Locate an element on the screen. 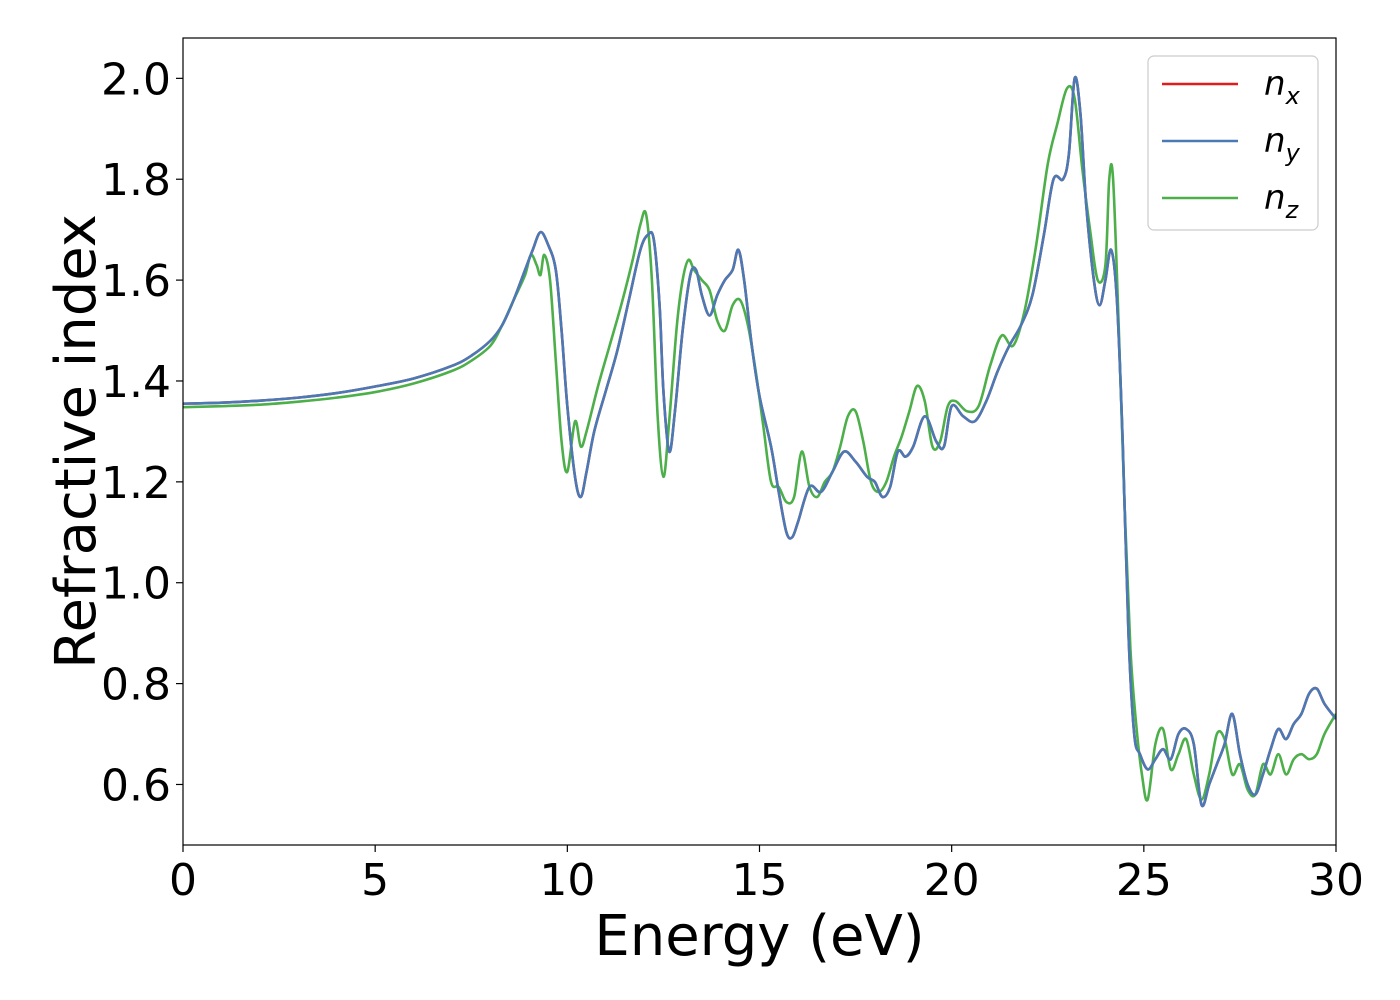 Image resolution: width=1400 pixels, height=1000 pixels. x-axis-ticks: 0 5 10 15 20 25 30 is located at coordinates (766, 875).